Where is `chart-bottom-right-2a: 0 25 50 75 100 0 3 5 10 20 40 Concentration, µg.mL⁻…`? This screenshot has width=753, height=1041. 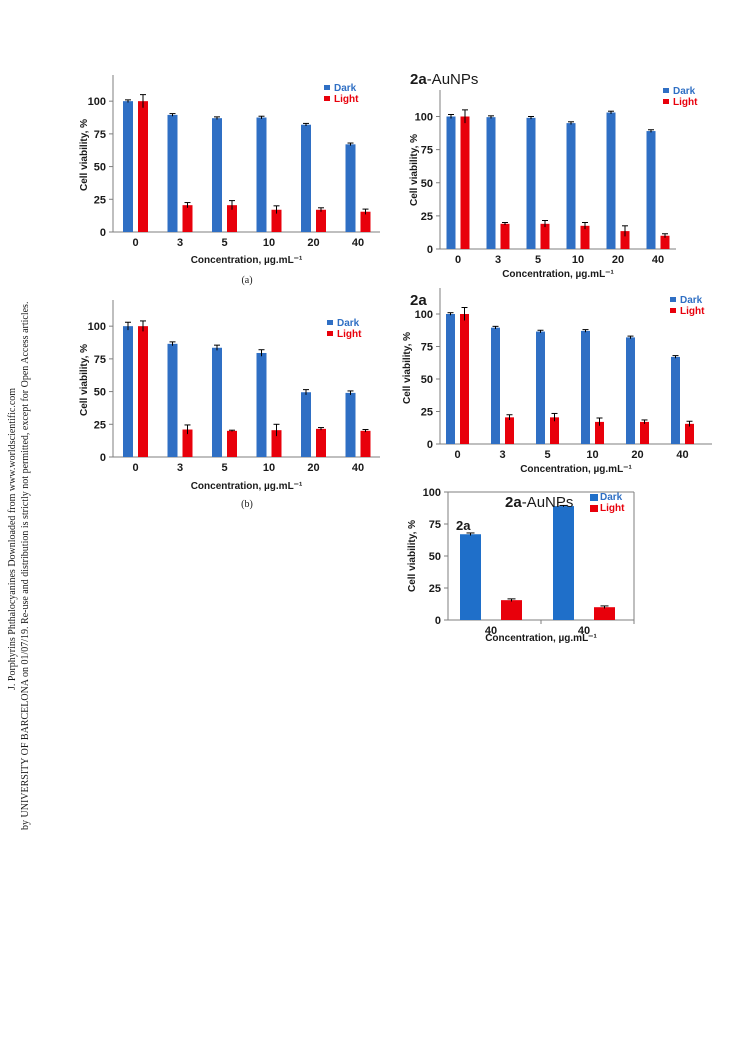 chart-bottom-right-2a: 0 25 50 75 100 0 3 5 10 20 40 Concentration, µg.mL⁻… is located at coordinates (557, 381).